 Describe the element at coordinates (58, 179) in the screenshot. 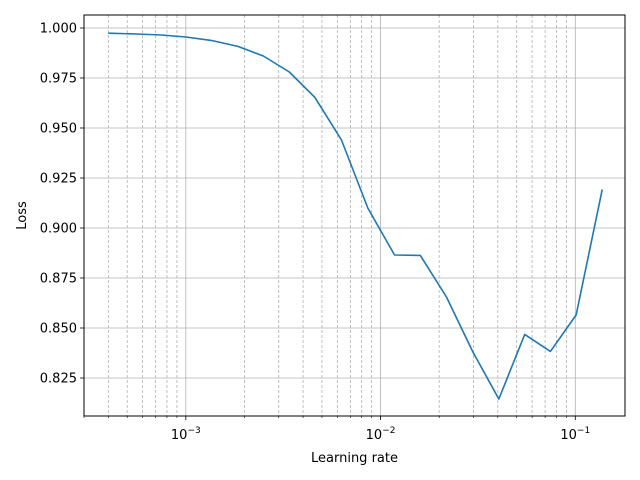

I see `y-tick-label: 0.925` at that location.